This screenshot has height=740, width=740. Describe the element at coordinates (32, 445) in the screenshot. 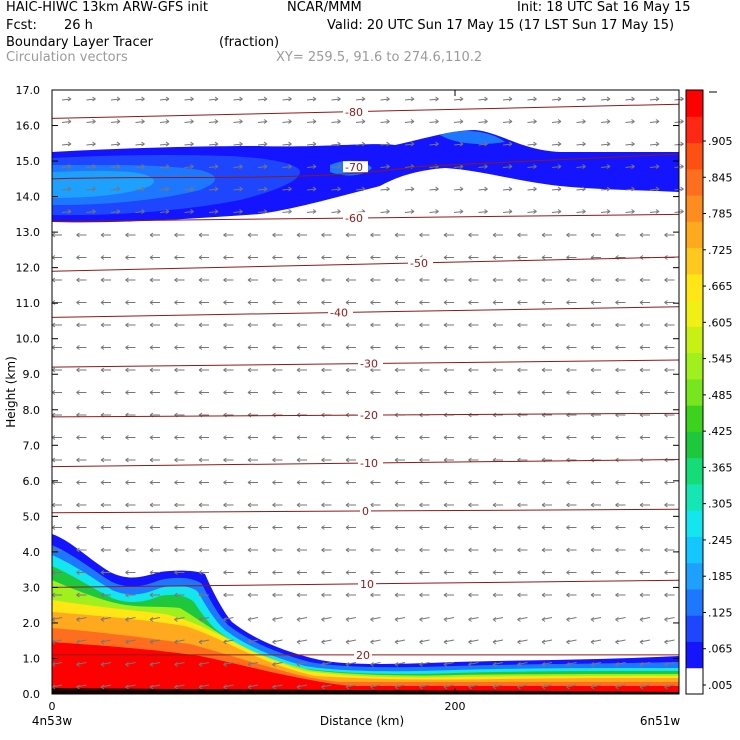

I see `y-tick-label: 7.0` at that location.